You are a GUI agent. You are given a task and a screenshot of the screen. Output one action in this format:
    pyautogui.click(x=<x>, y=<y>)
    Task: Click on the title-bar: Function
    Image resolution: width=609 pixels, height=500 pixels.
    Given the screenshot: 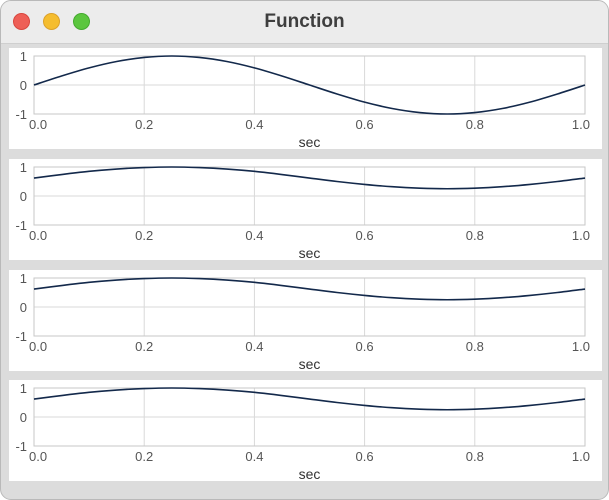 What is the action you would take?
    pyautogui.click(x=304, y=22)
    